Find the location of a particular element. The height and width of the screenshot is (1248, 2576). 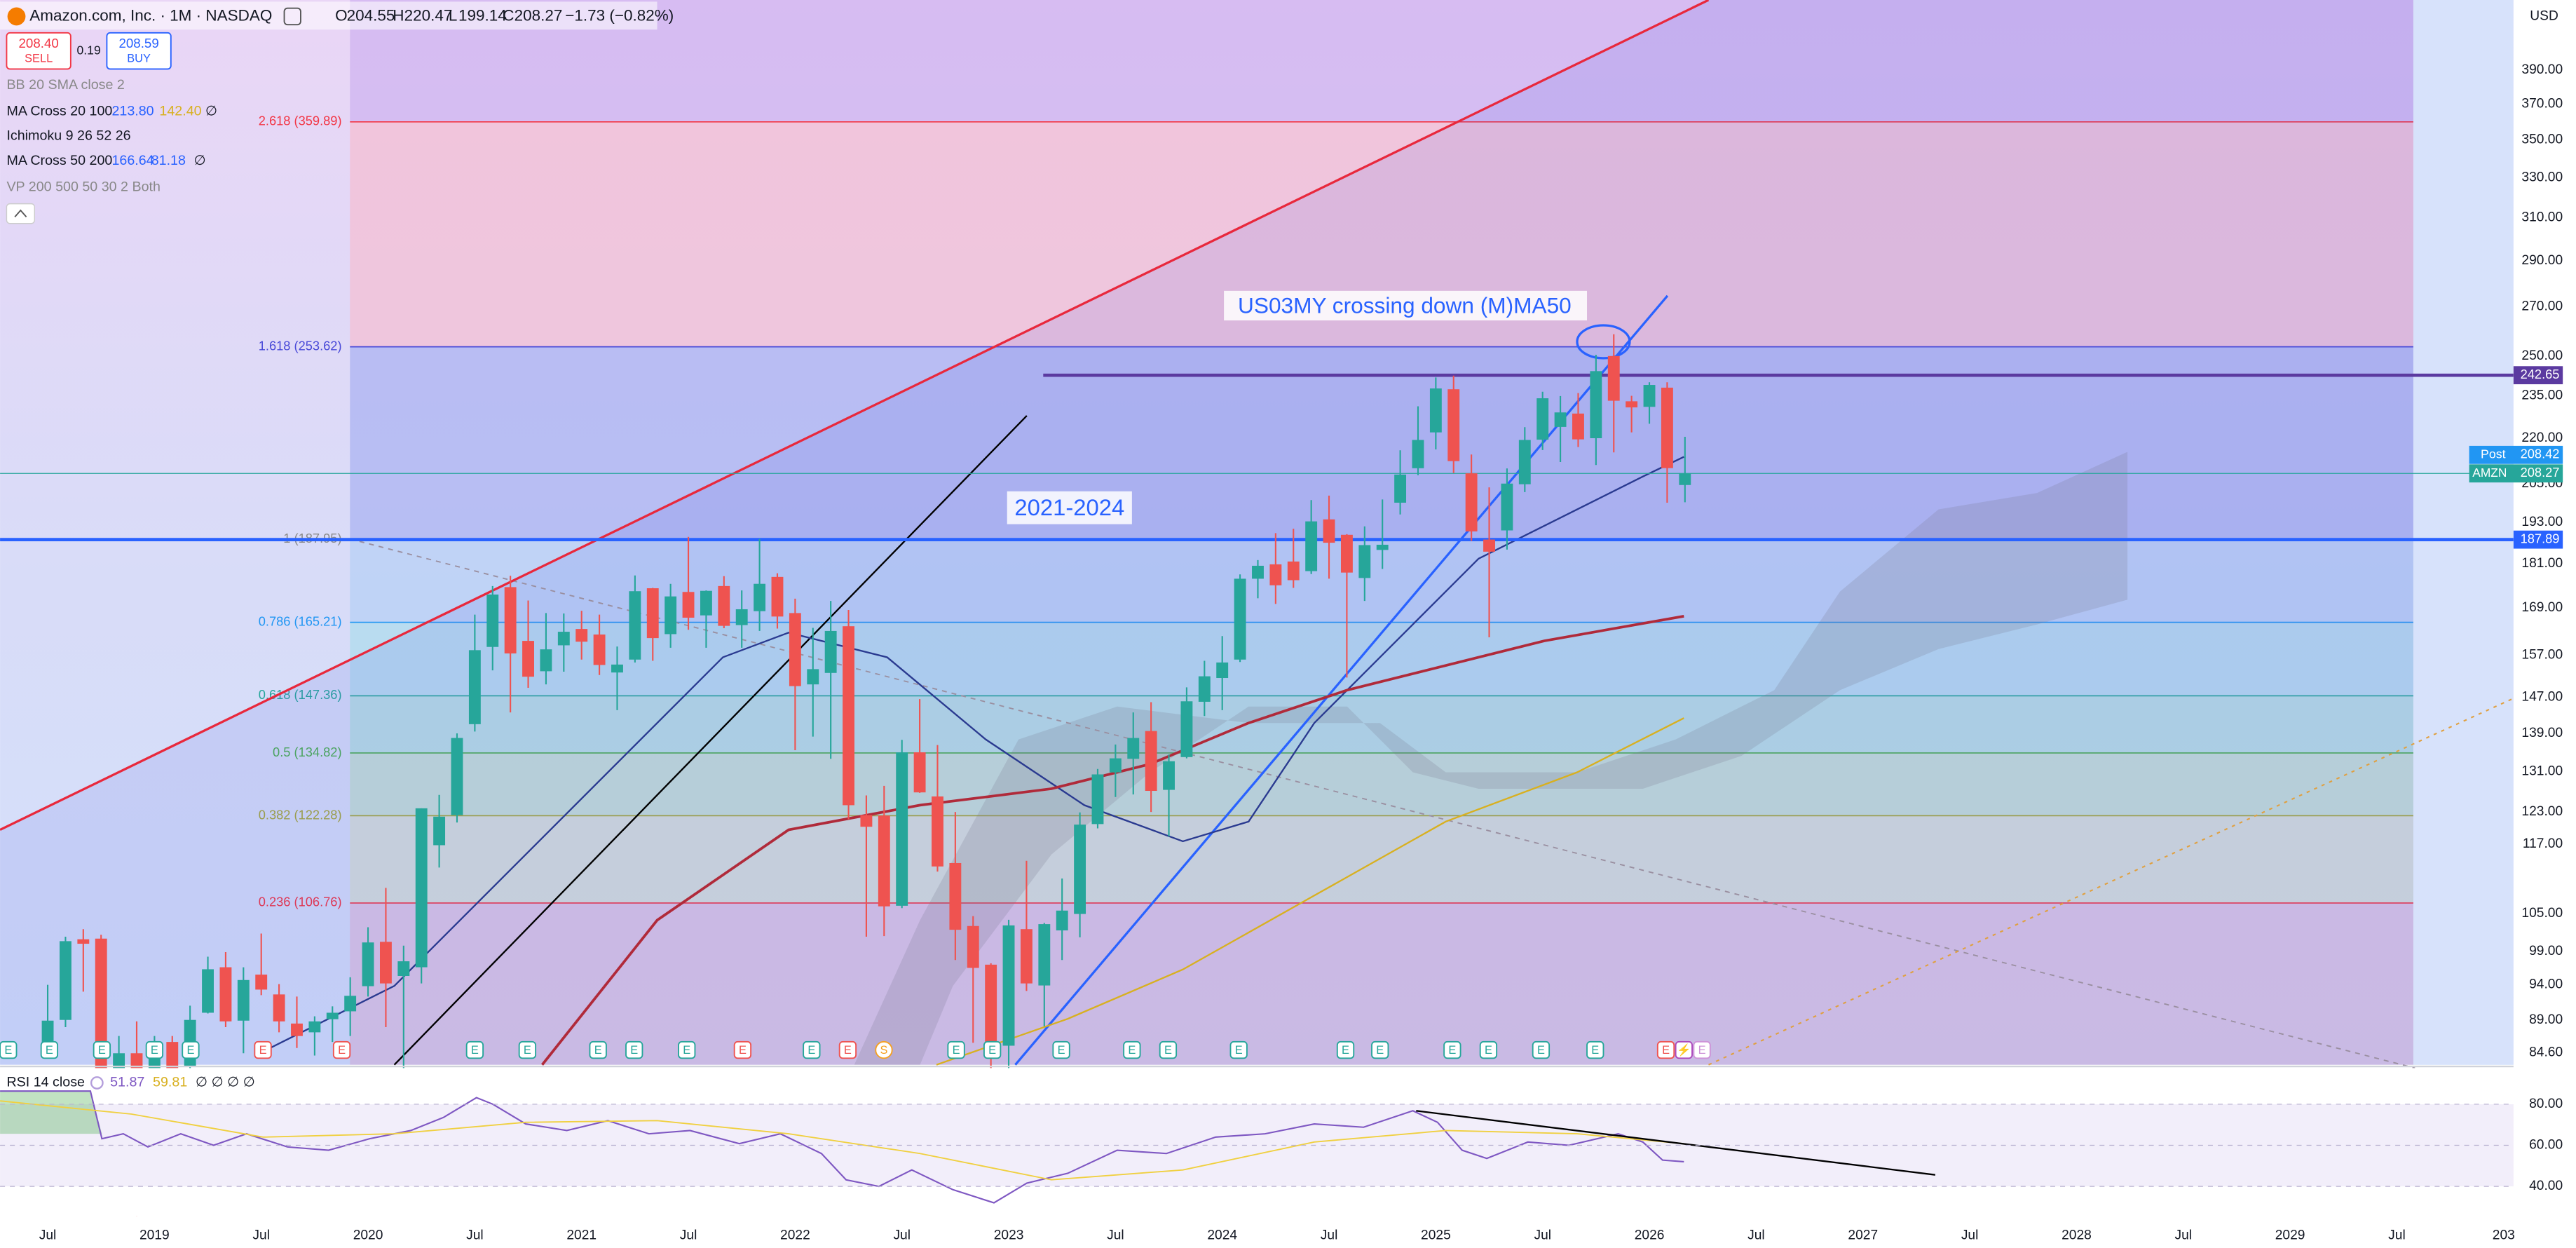

sell-label: SELL is located at coordinates (39, 59).